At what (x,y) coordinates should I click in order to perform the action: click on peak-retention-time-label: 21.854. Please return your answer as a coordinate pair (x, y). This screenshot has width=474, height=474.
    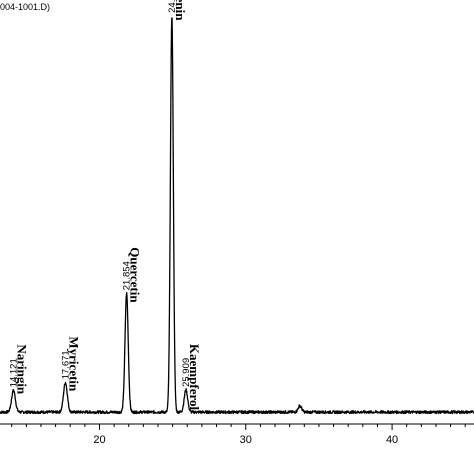
    Looking at the image, I should click on (127, 275).